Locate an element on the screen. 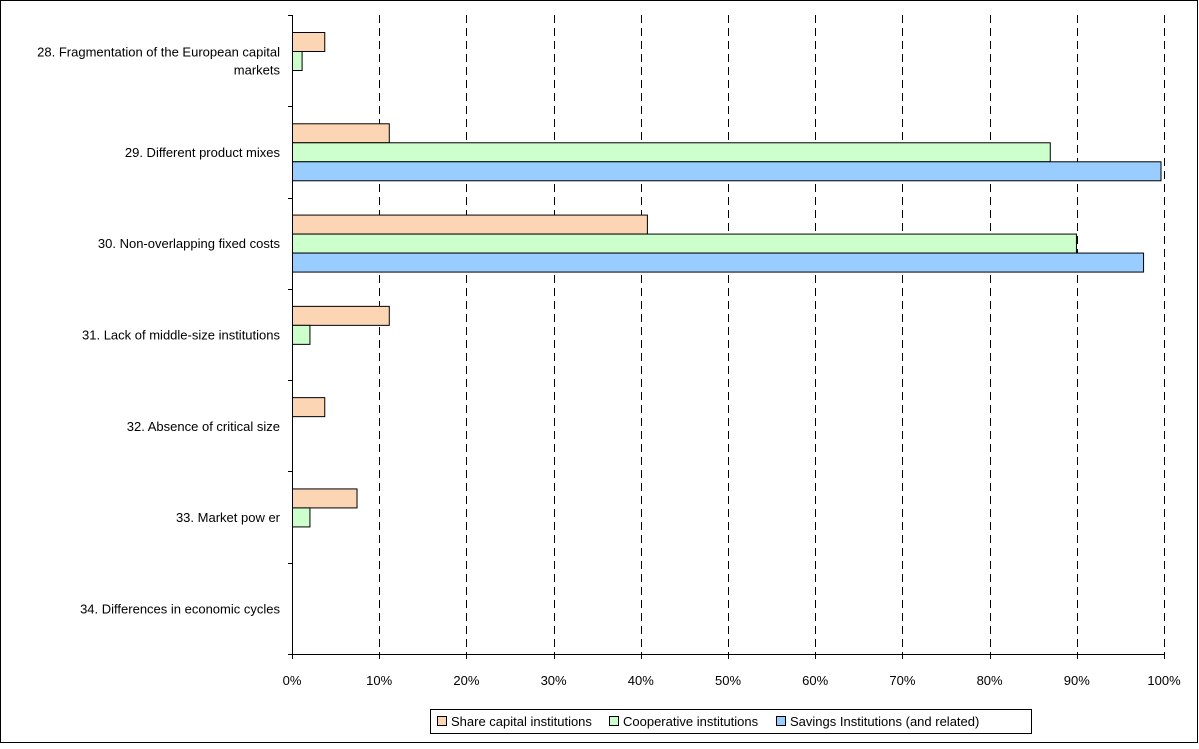  x-tick-label: 60% is located at coordinates (815, 680).